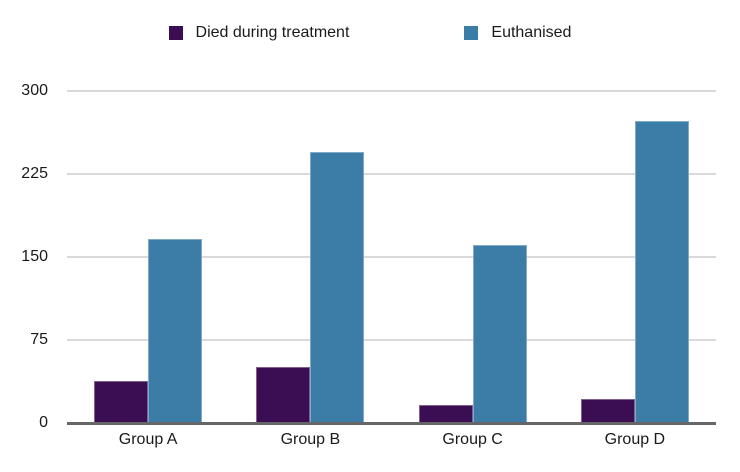 The height and width of the screenshot is (472, 740). Describe the element at coordinates (43, 422) in the screenshot. I see `y-tick-label: 0` at that location.